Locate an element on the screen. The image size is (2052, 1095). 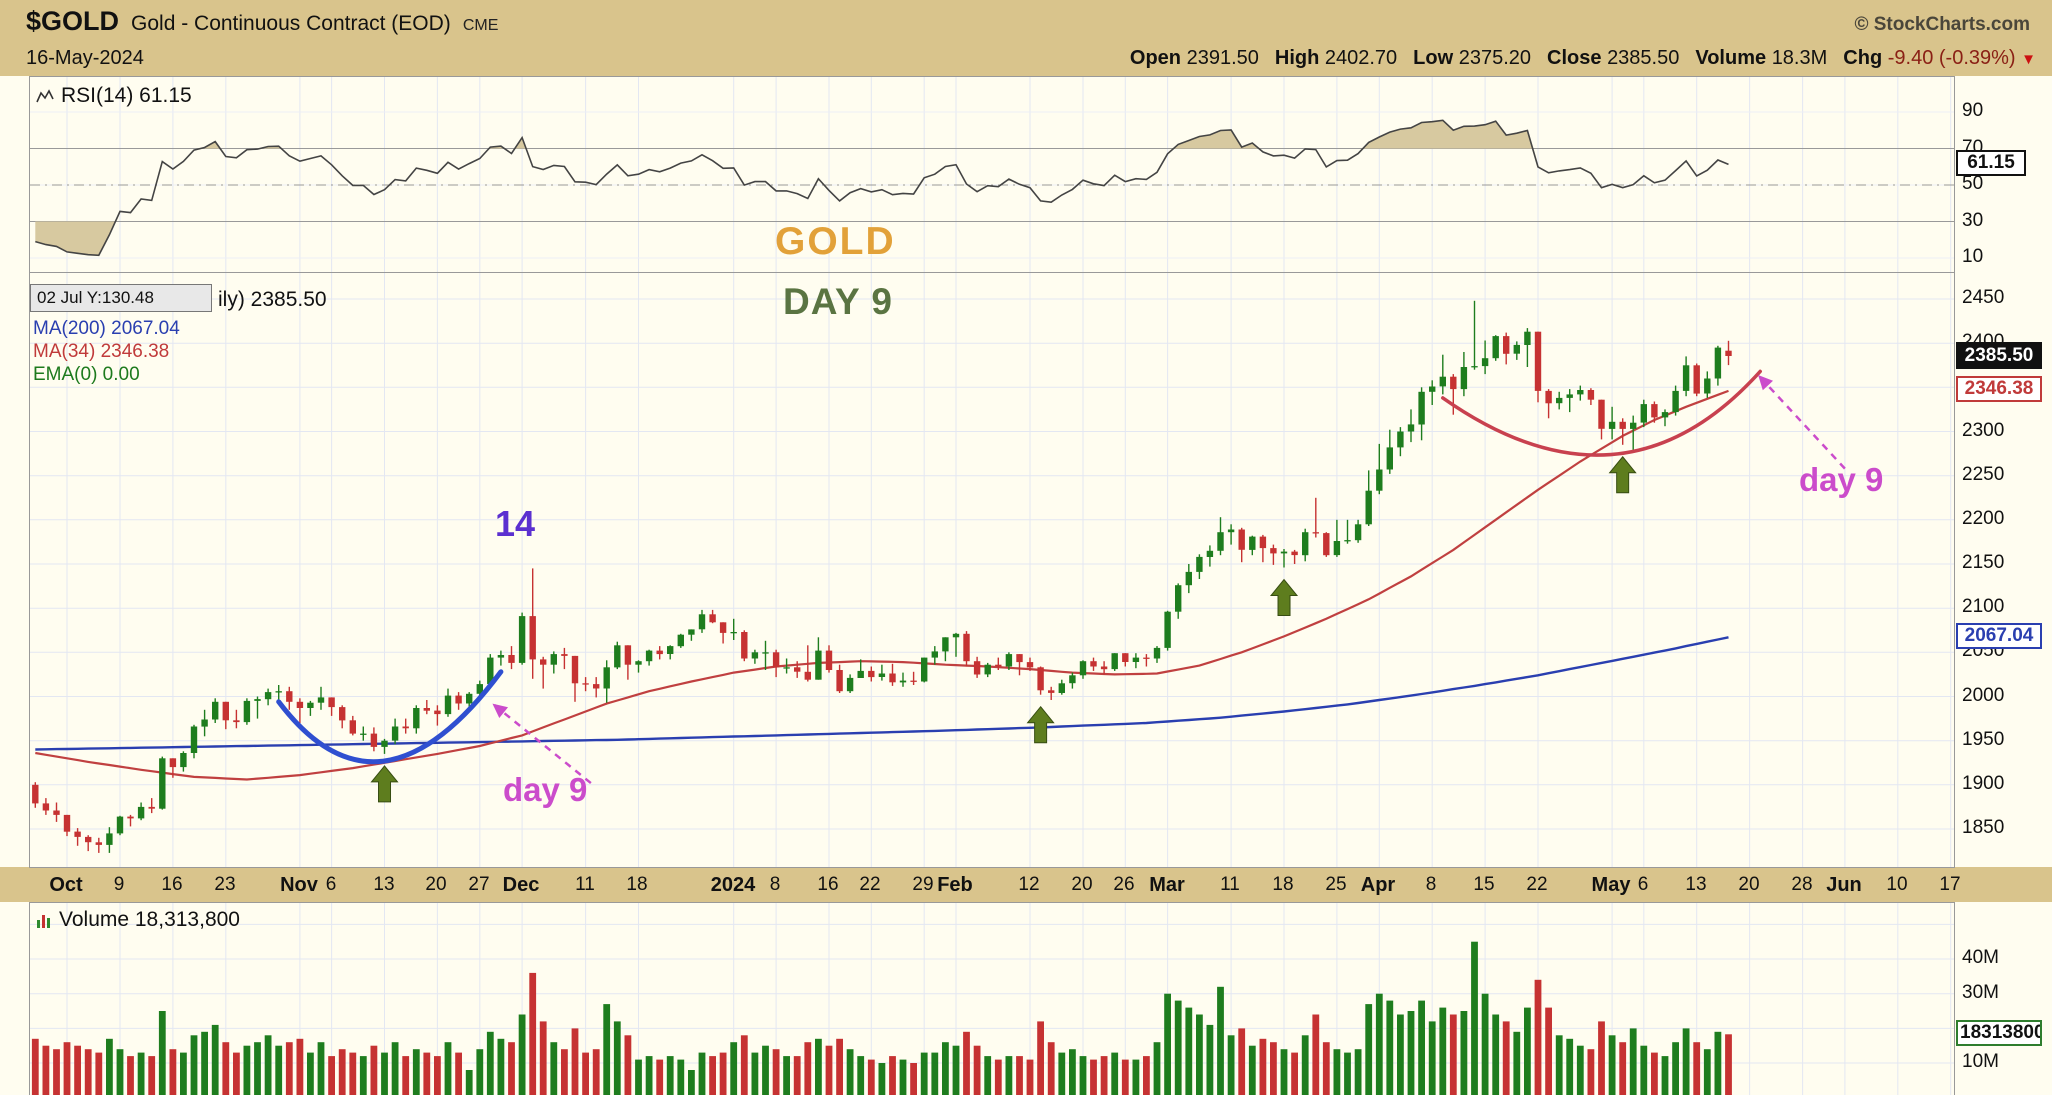
ma34-legend: MA(34) 2346.38 is located at coordinates (101, 351).